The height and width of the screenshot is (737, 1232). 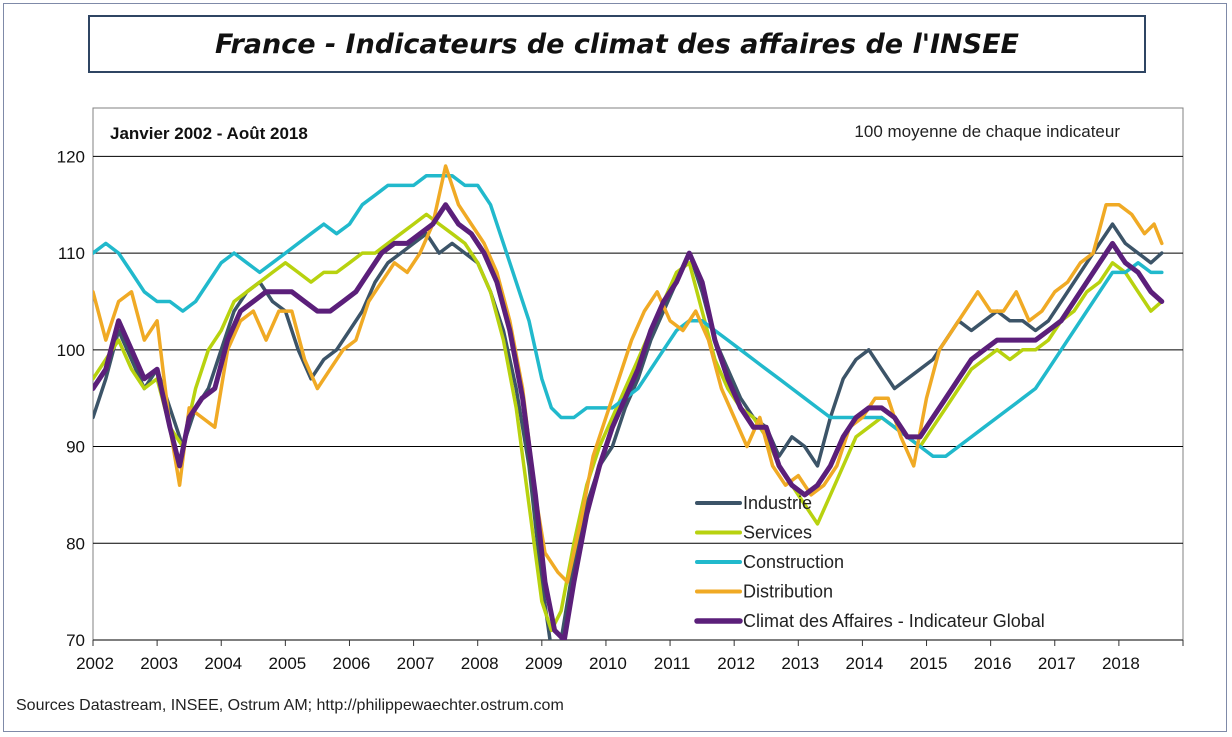 What do you see at coordinates (987, 131) in the screenshot?
I see `base-note: 100 moyenne de chaque indicateur` at bounding box center [987, 131].